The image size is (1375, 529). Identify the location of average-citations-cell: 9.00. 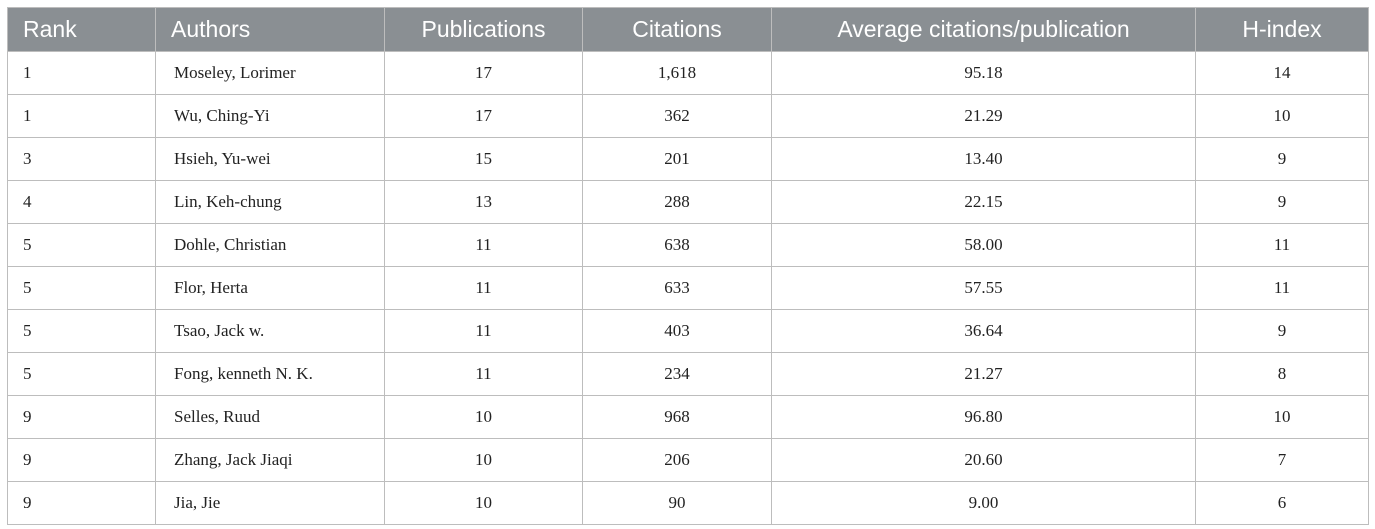
(983, 503).